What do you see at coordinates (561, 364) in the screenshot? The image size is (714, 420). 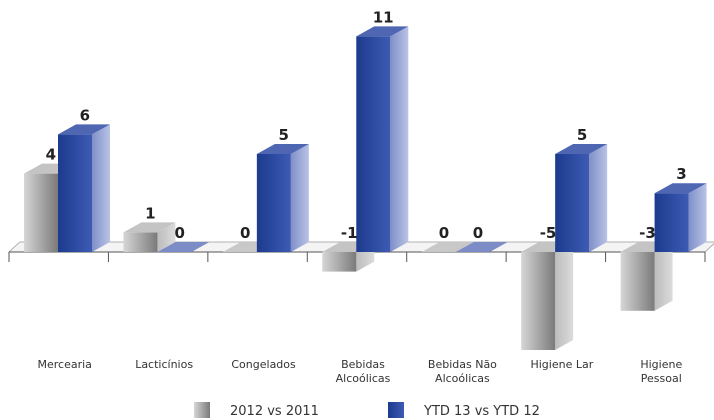 I see `category-label: Higiene Lar` at bounding box center [561, 364].